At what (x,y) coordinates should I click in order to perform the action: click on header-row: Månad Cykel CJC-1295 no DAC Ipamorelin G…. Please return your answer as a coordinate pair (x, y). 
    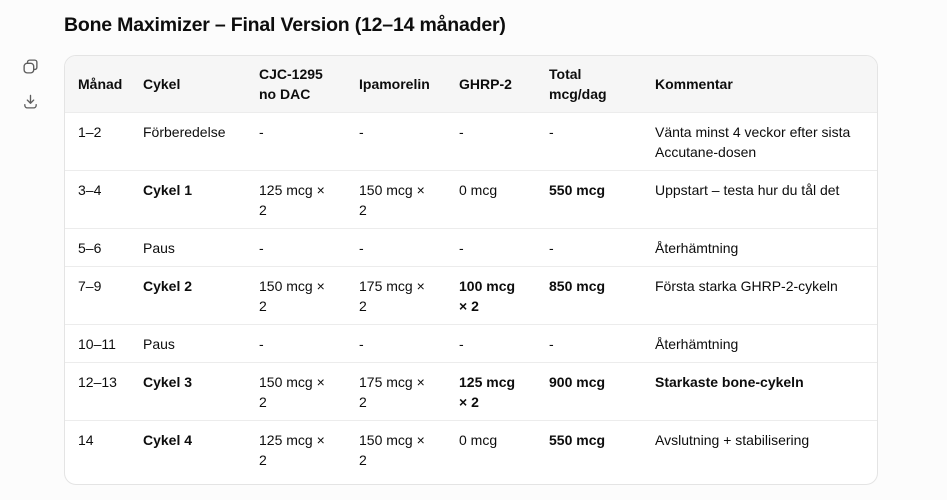
    Looking at the image, I should click on (471, 84).